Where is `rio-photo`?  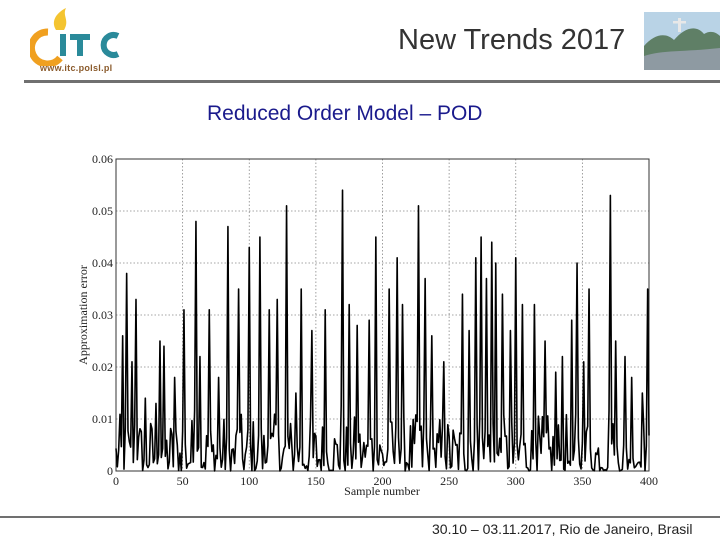 rio-photo is located at coordinates (682, 41).